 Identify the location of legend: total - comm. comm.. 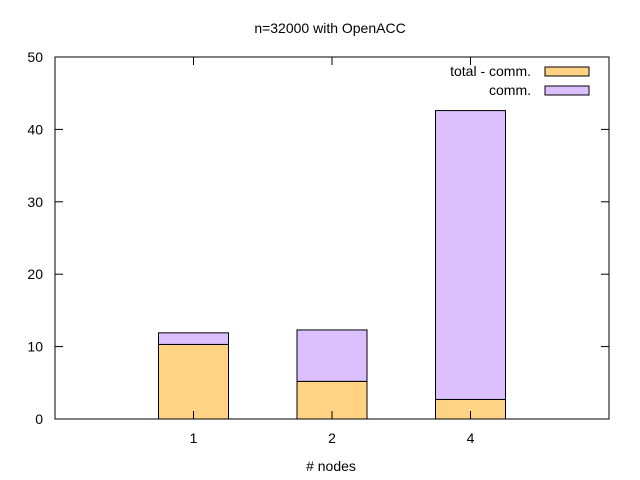
(520, 80).